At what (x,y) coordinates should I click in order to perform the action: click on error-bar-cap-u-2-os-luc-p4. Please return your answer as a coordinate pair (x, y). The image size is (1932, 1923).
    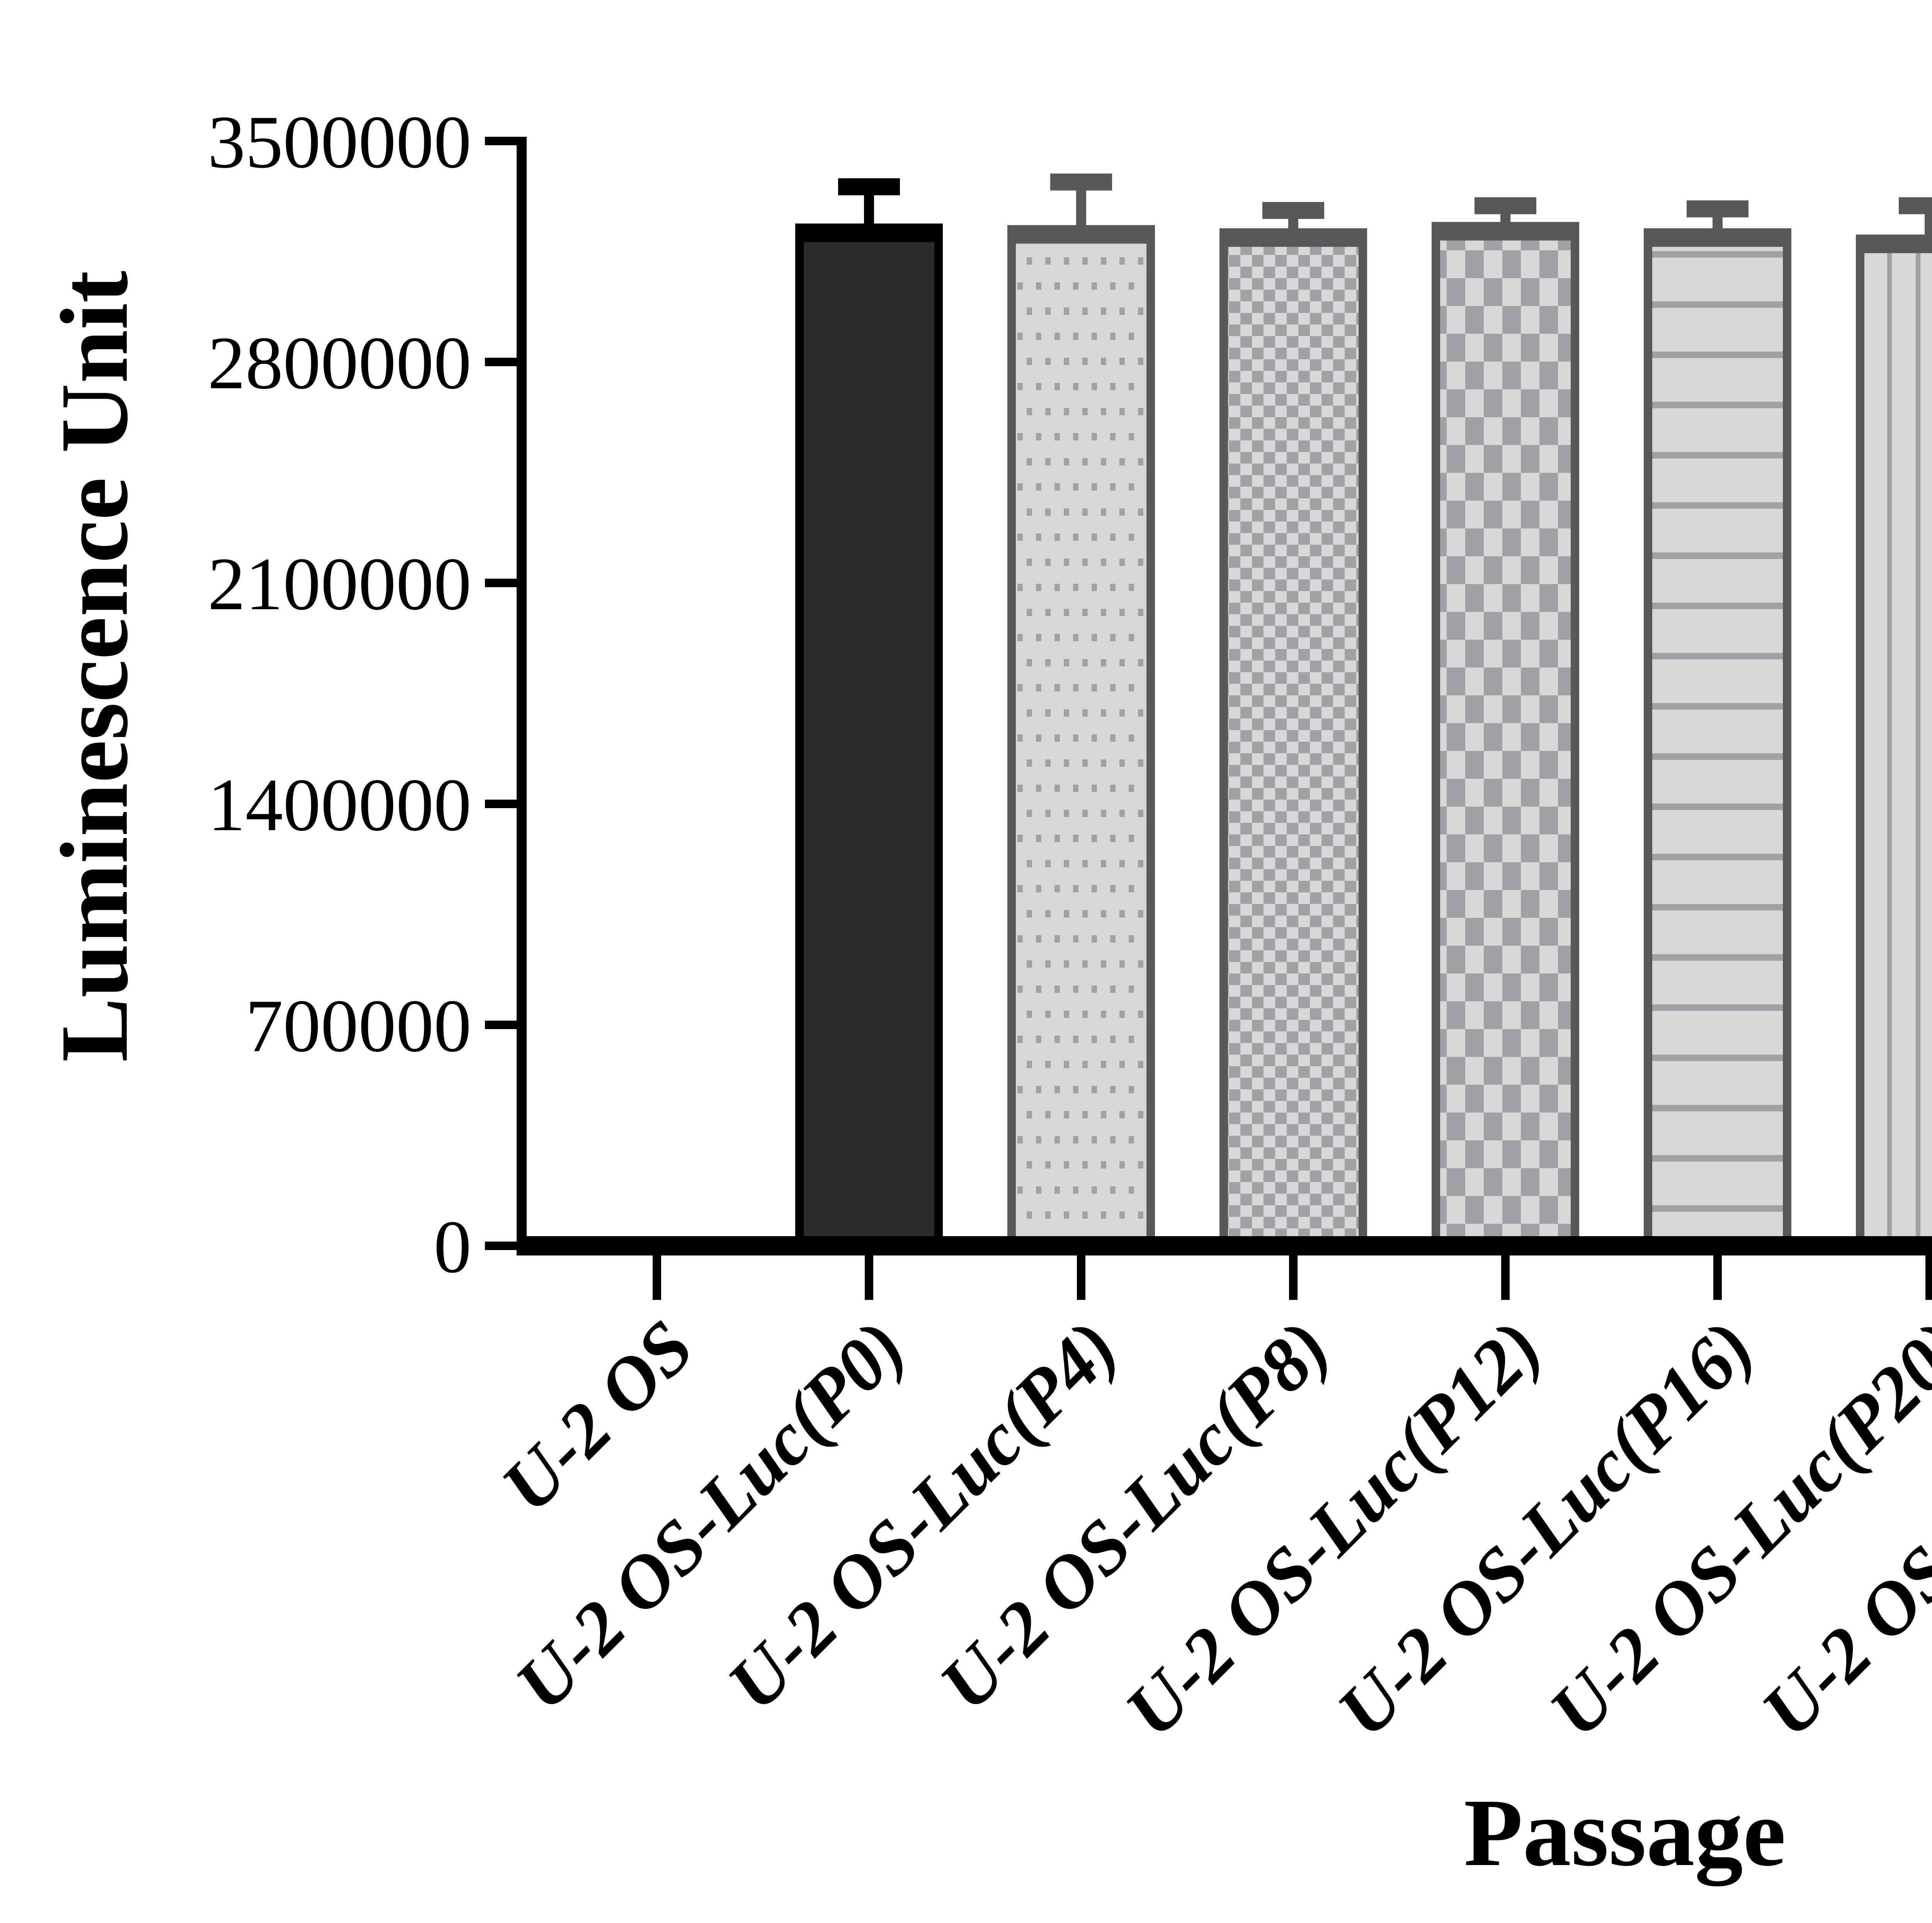
    Looking at the image, I should click on (1081, 182).